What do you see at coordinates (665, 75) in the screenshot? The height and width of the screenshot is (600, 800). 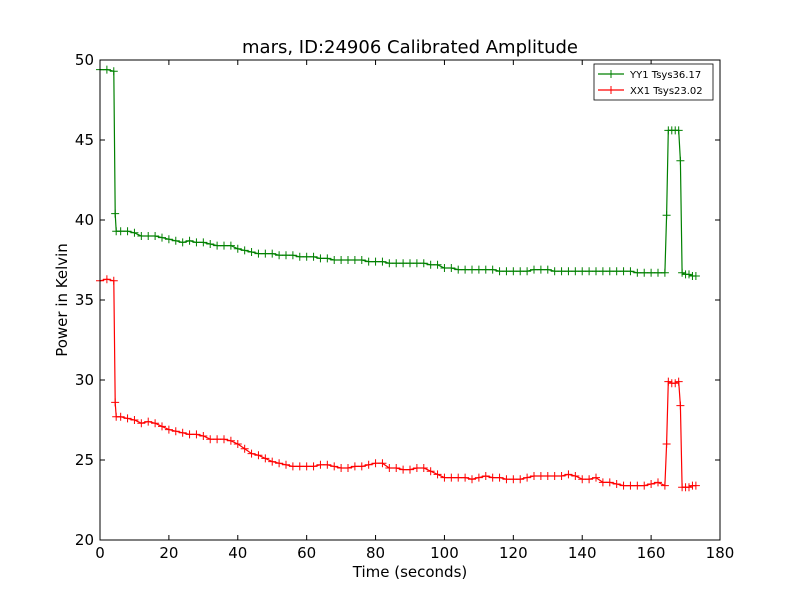 I see `legend-label: YY1 Tsys36.17` at bounding box center [665, 75].